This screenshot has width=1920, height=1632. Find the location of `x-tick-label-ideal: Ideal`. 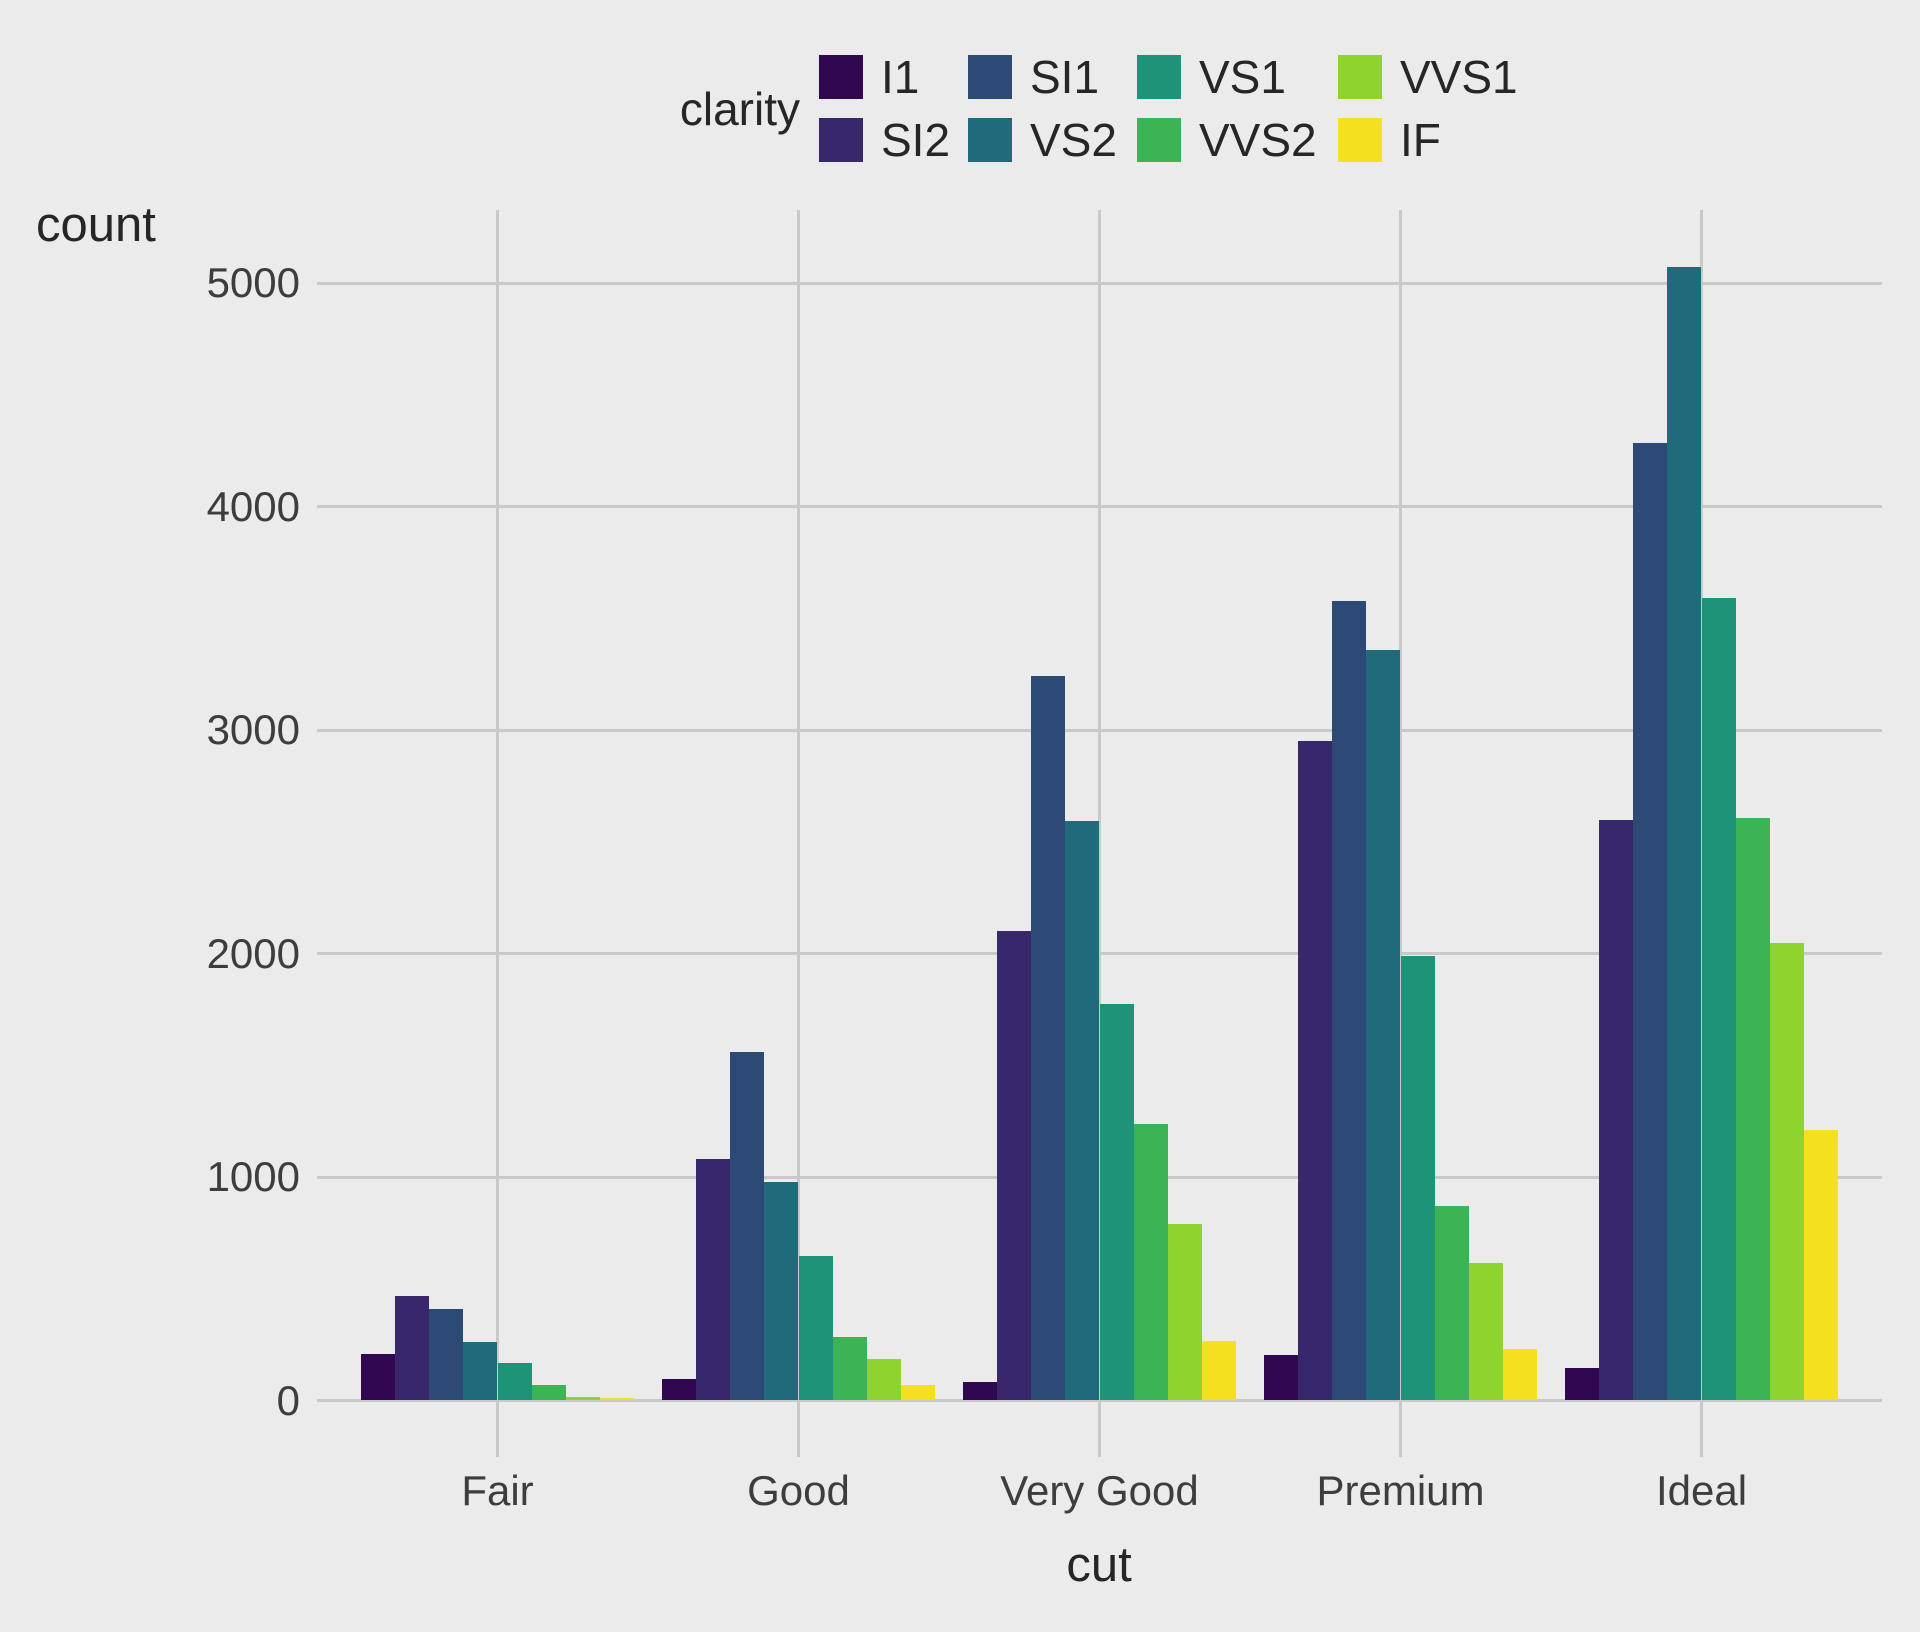

x-tick-label-ideal: Ideal is located at coordinates (1701, 1490).